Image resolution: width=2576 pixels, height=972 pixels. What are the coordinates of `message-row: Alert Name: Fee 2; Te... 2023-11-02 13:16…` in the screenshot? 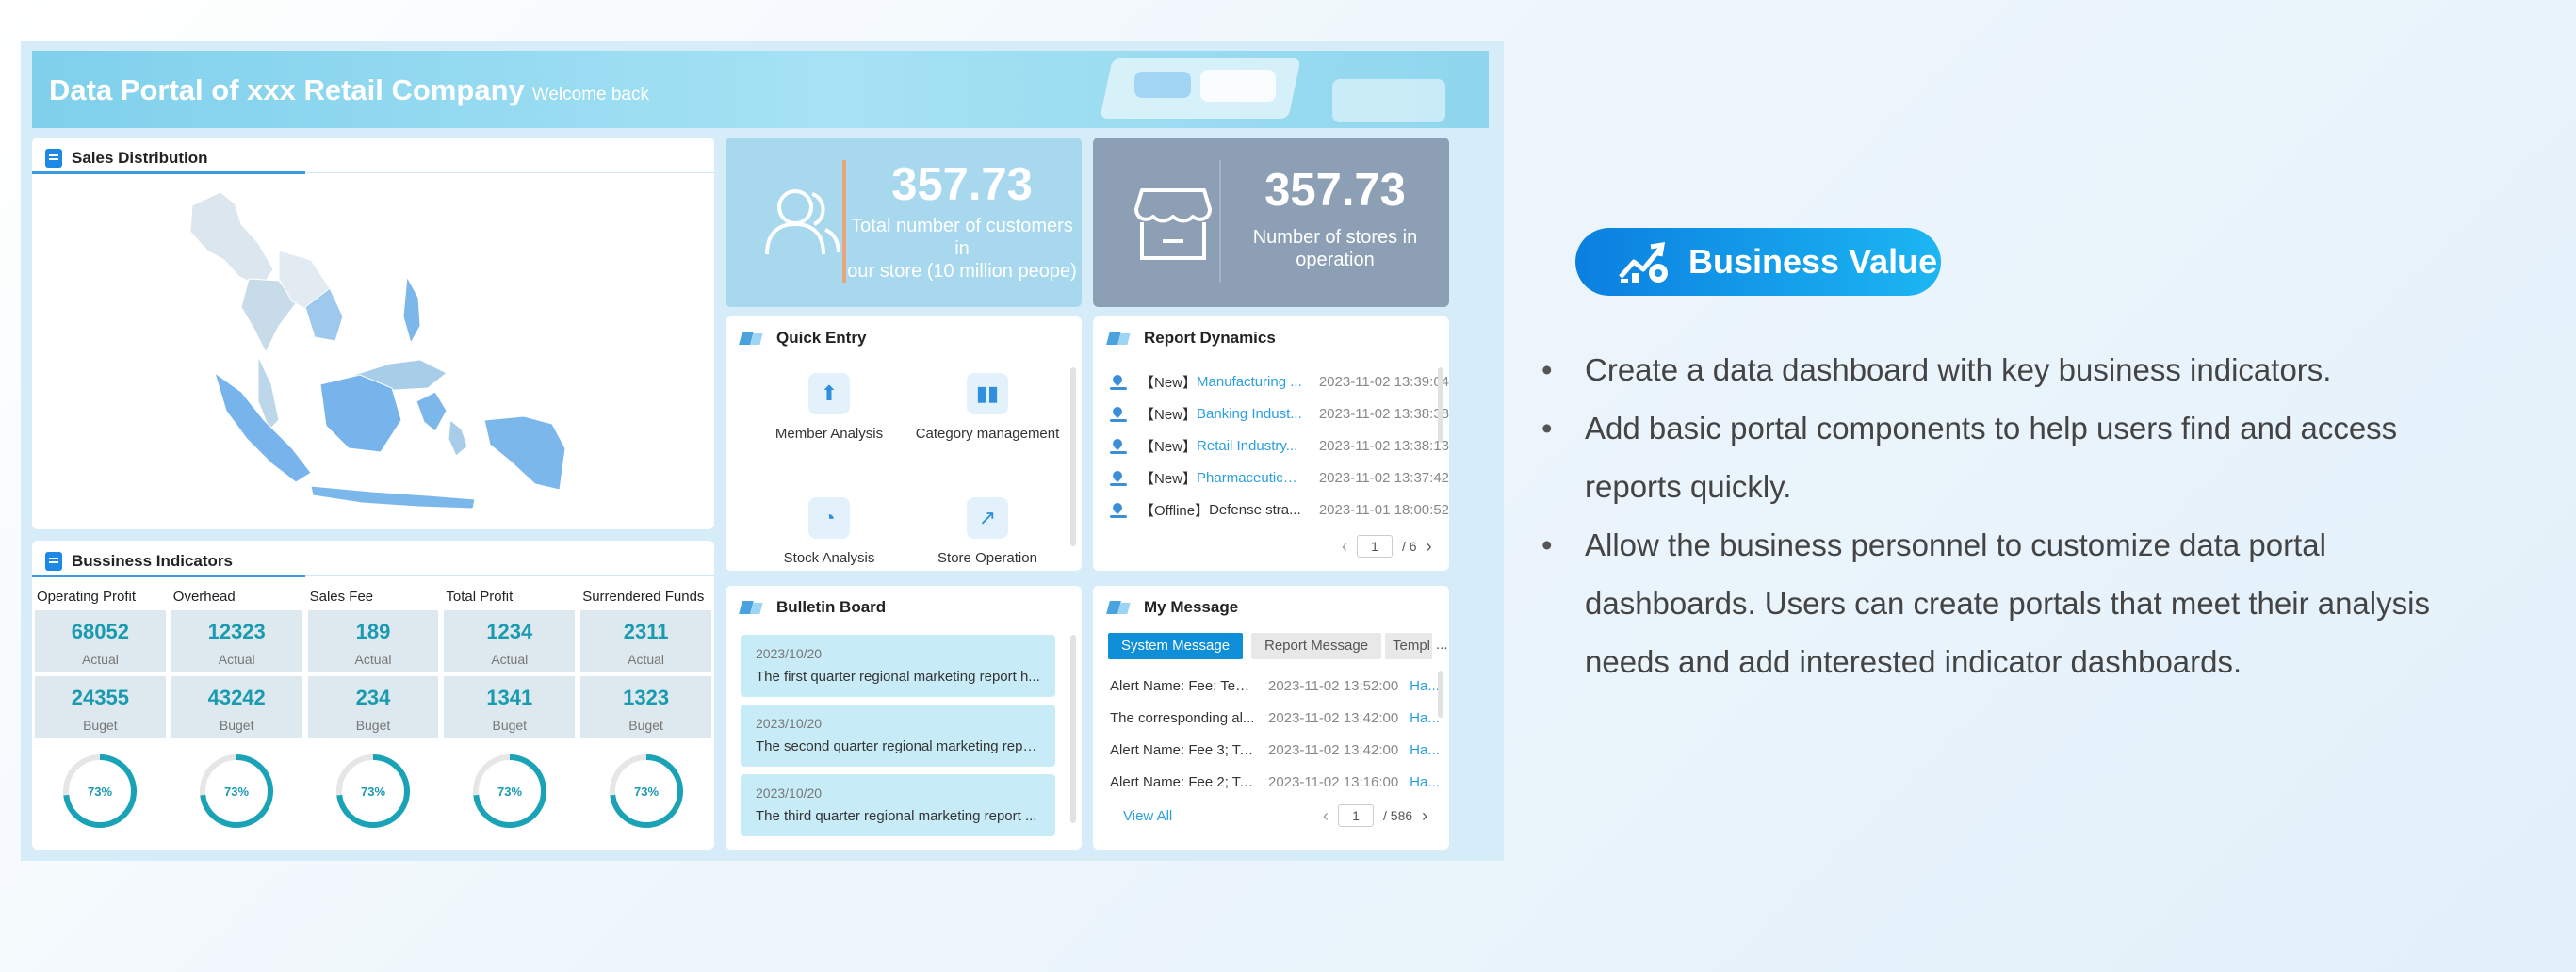 It's located at (1279, 781).